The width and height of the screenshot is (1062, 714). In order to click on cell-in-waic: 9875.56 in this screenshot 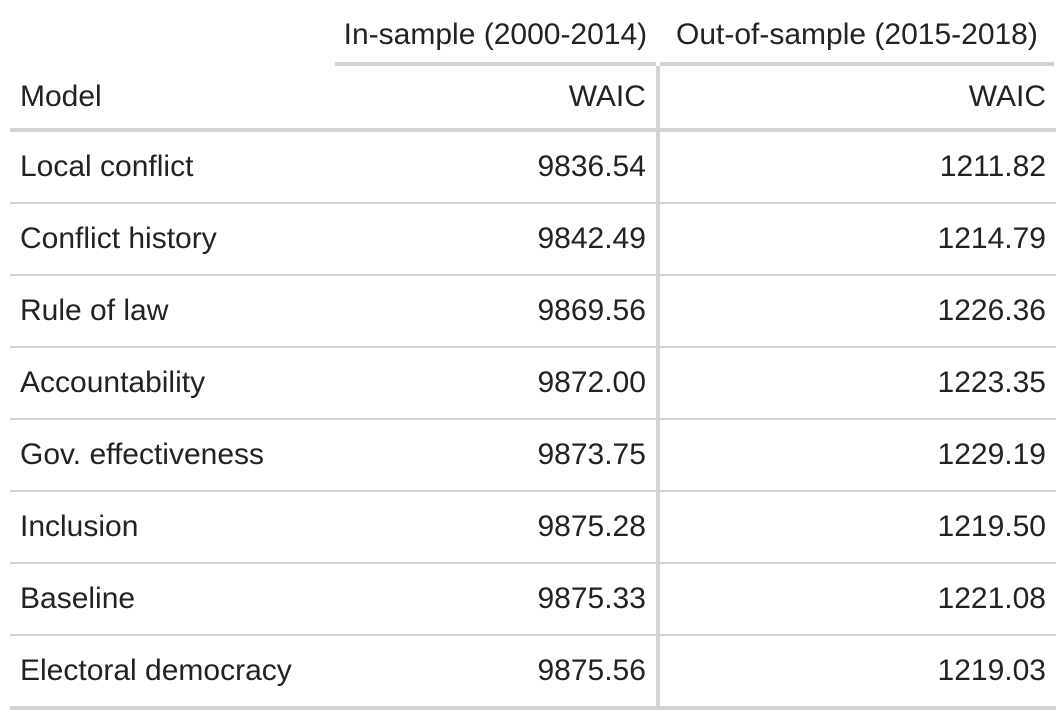, I will do `click(496, 672)`.